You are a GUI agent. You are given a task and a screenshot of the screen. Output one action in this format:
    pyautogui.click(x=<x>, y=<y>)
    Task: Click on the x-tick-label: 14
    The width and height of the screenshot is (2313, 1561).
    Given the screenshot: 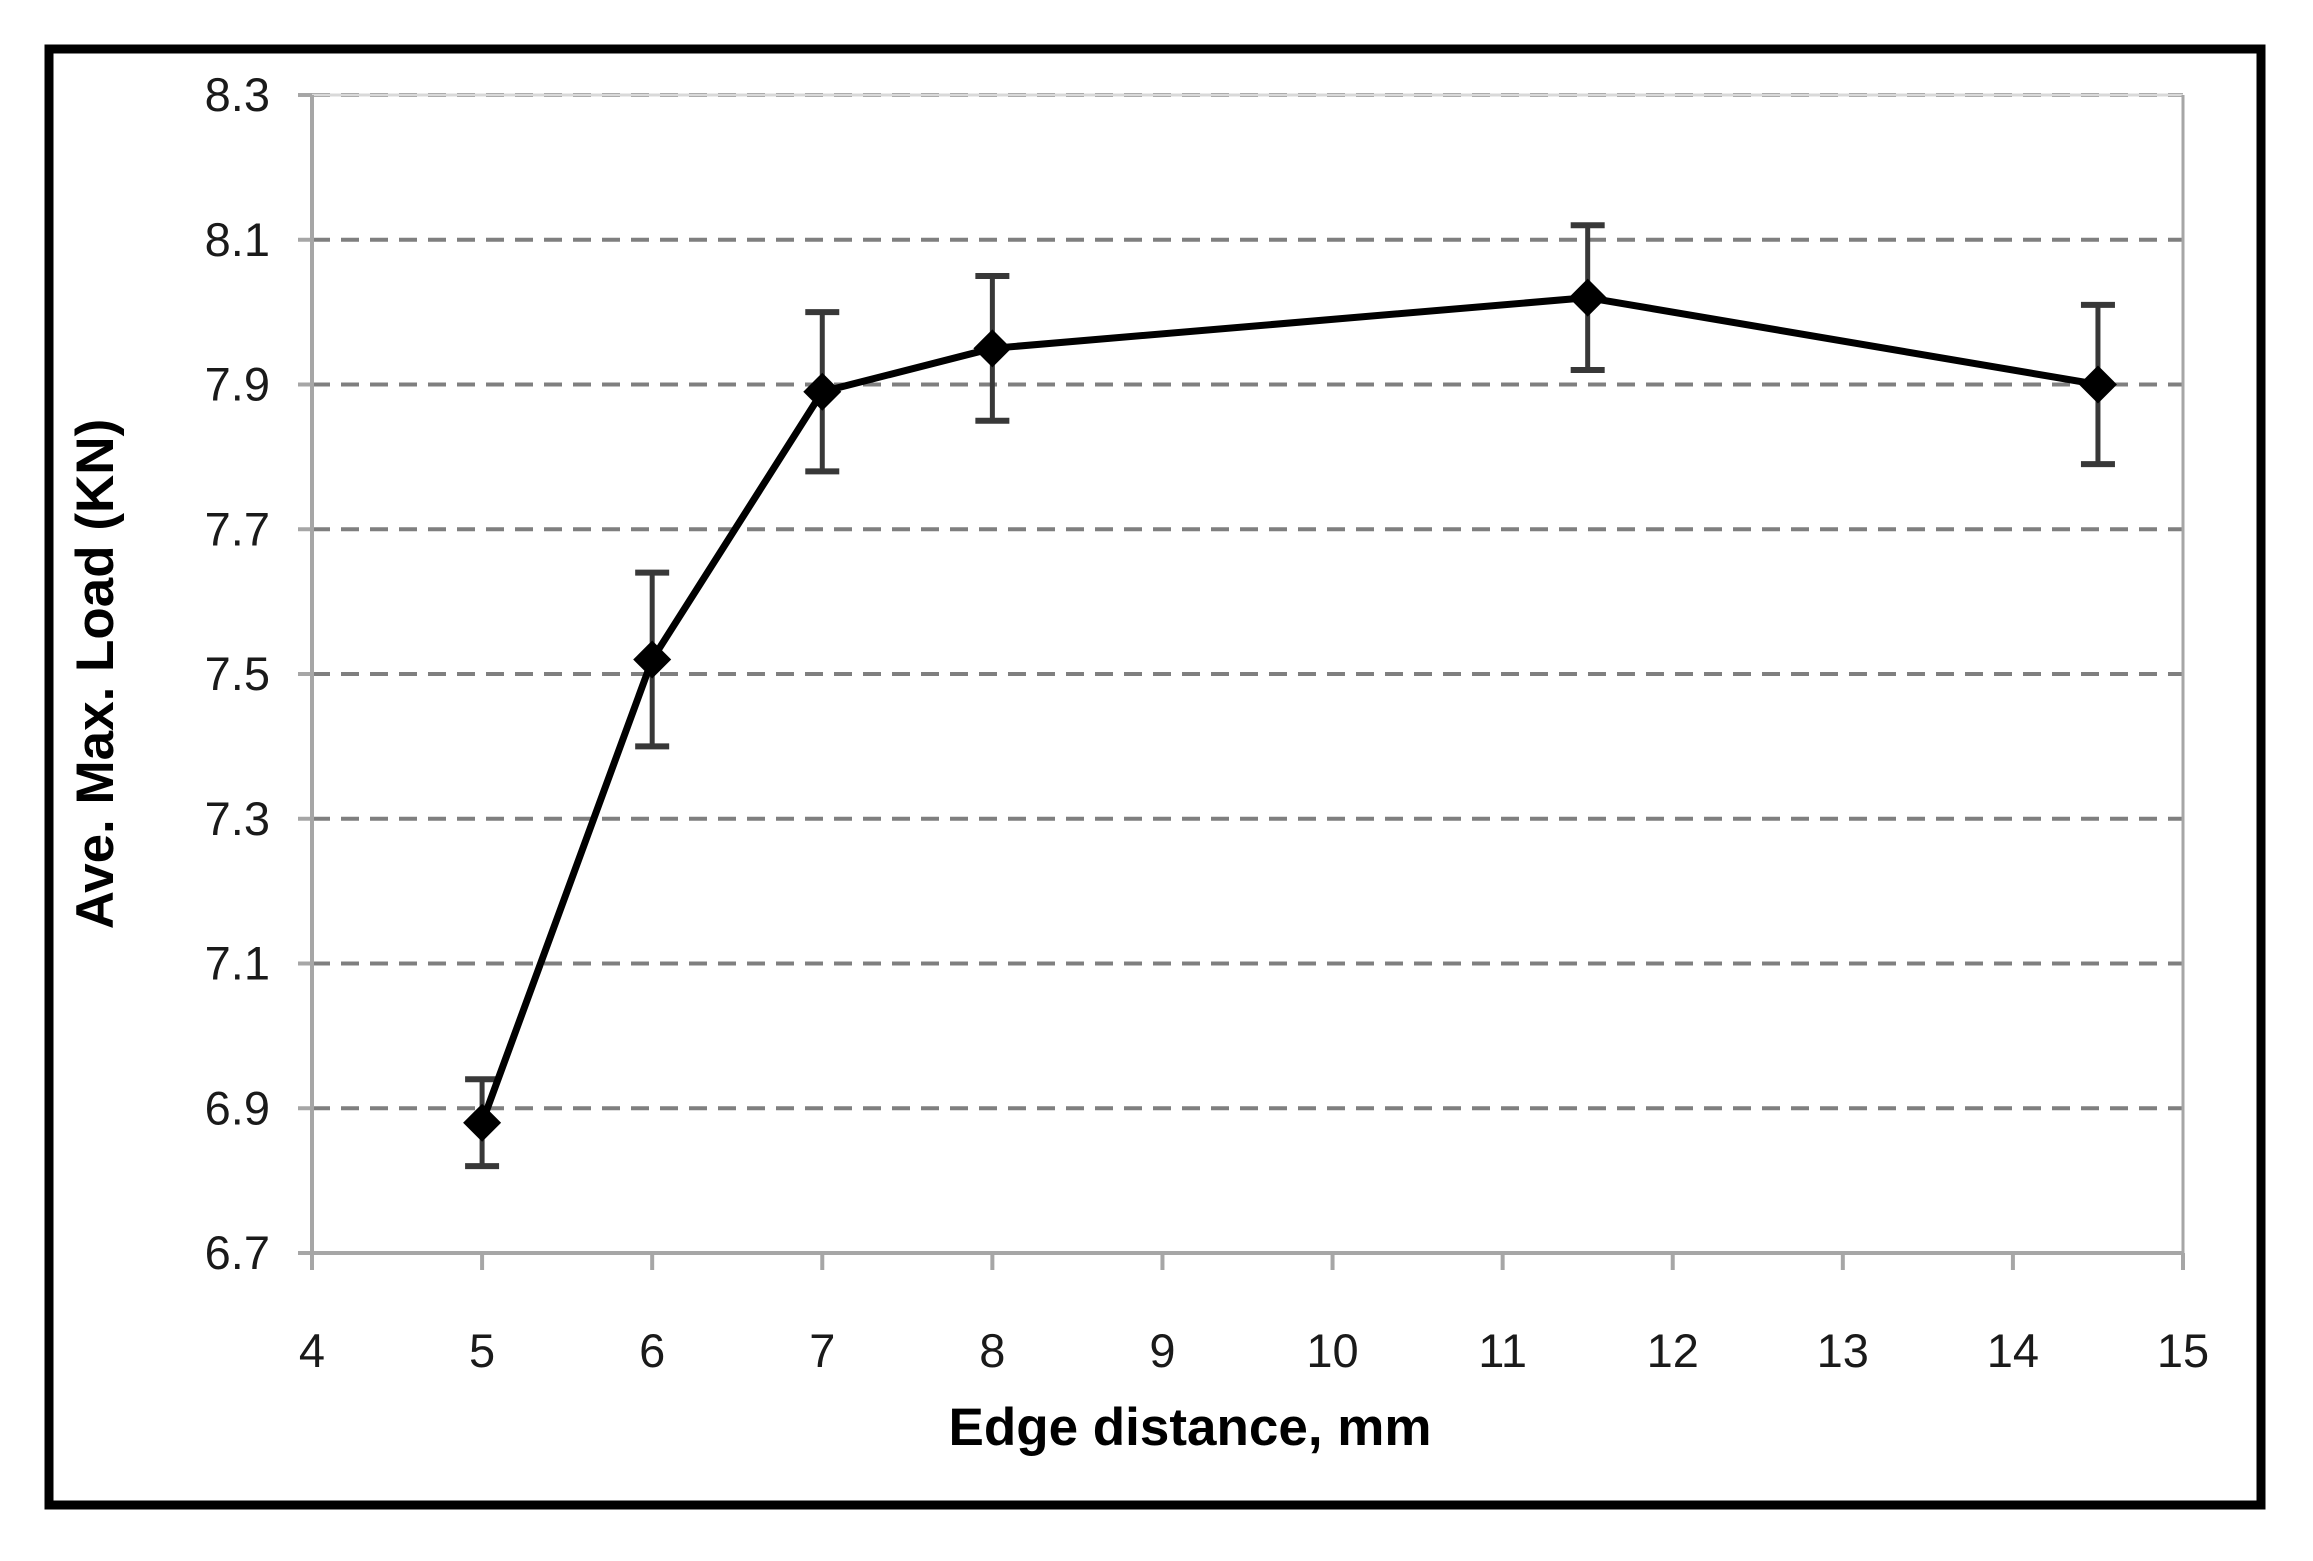 What is the action you would take?
    pyautogui.click(x=2013, y=1350)
    